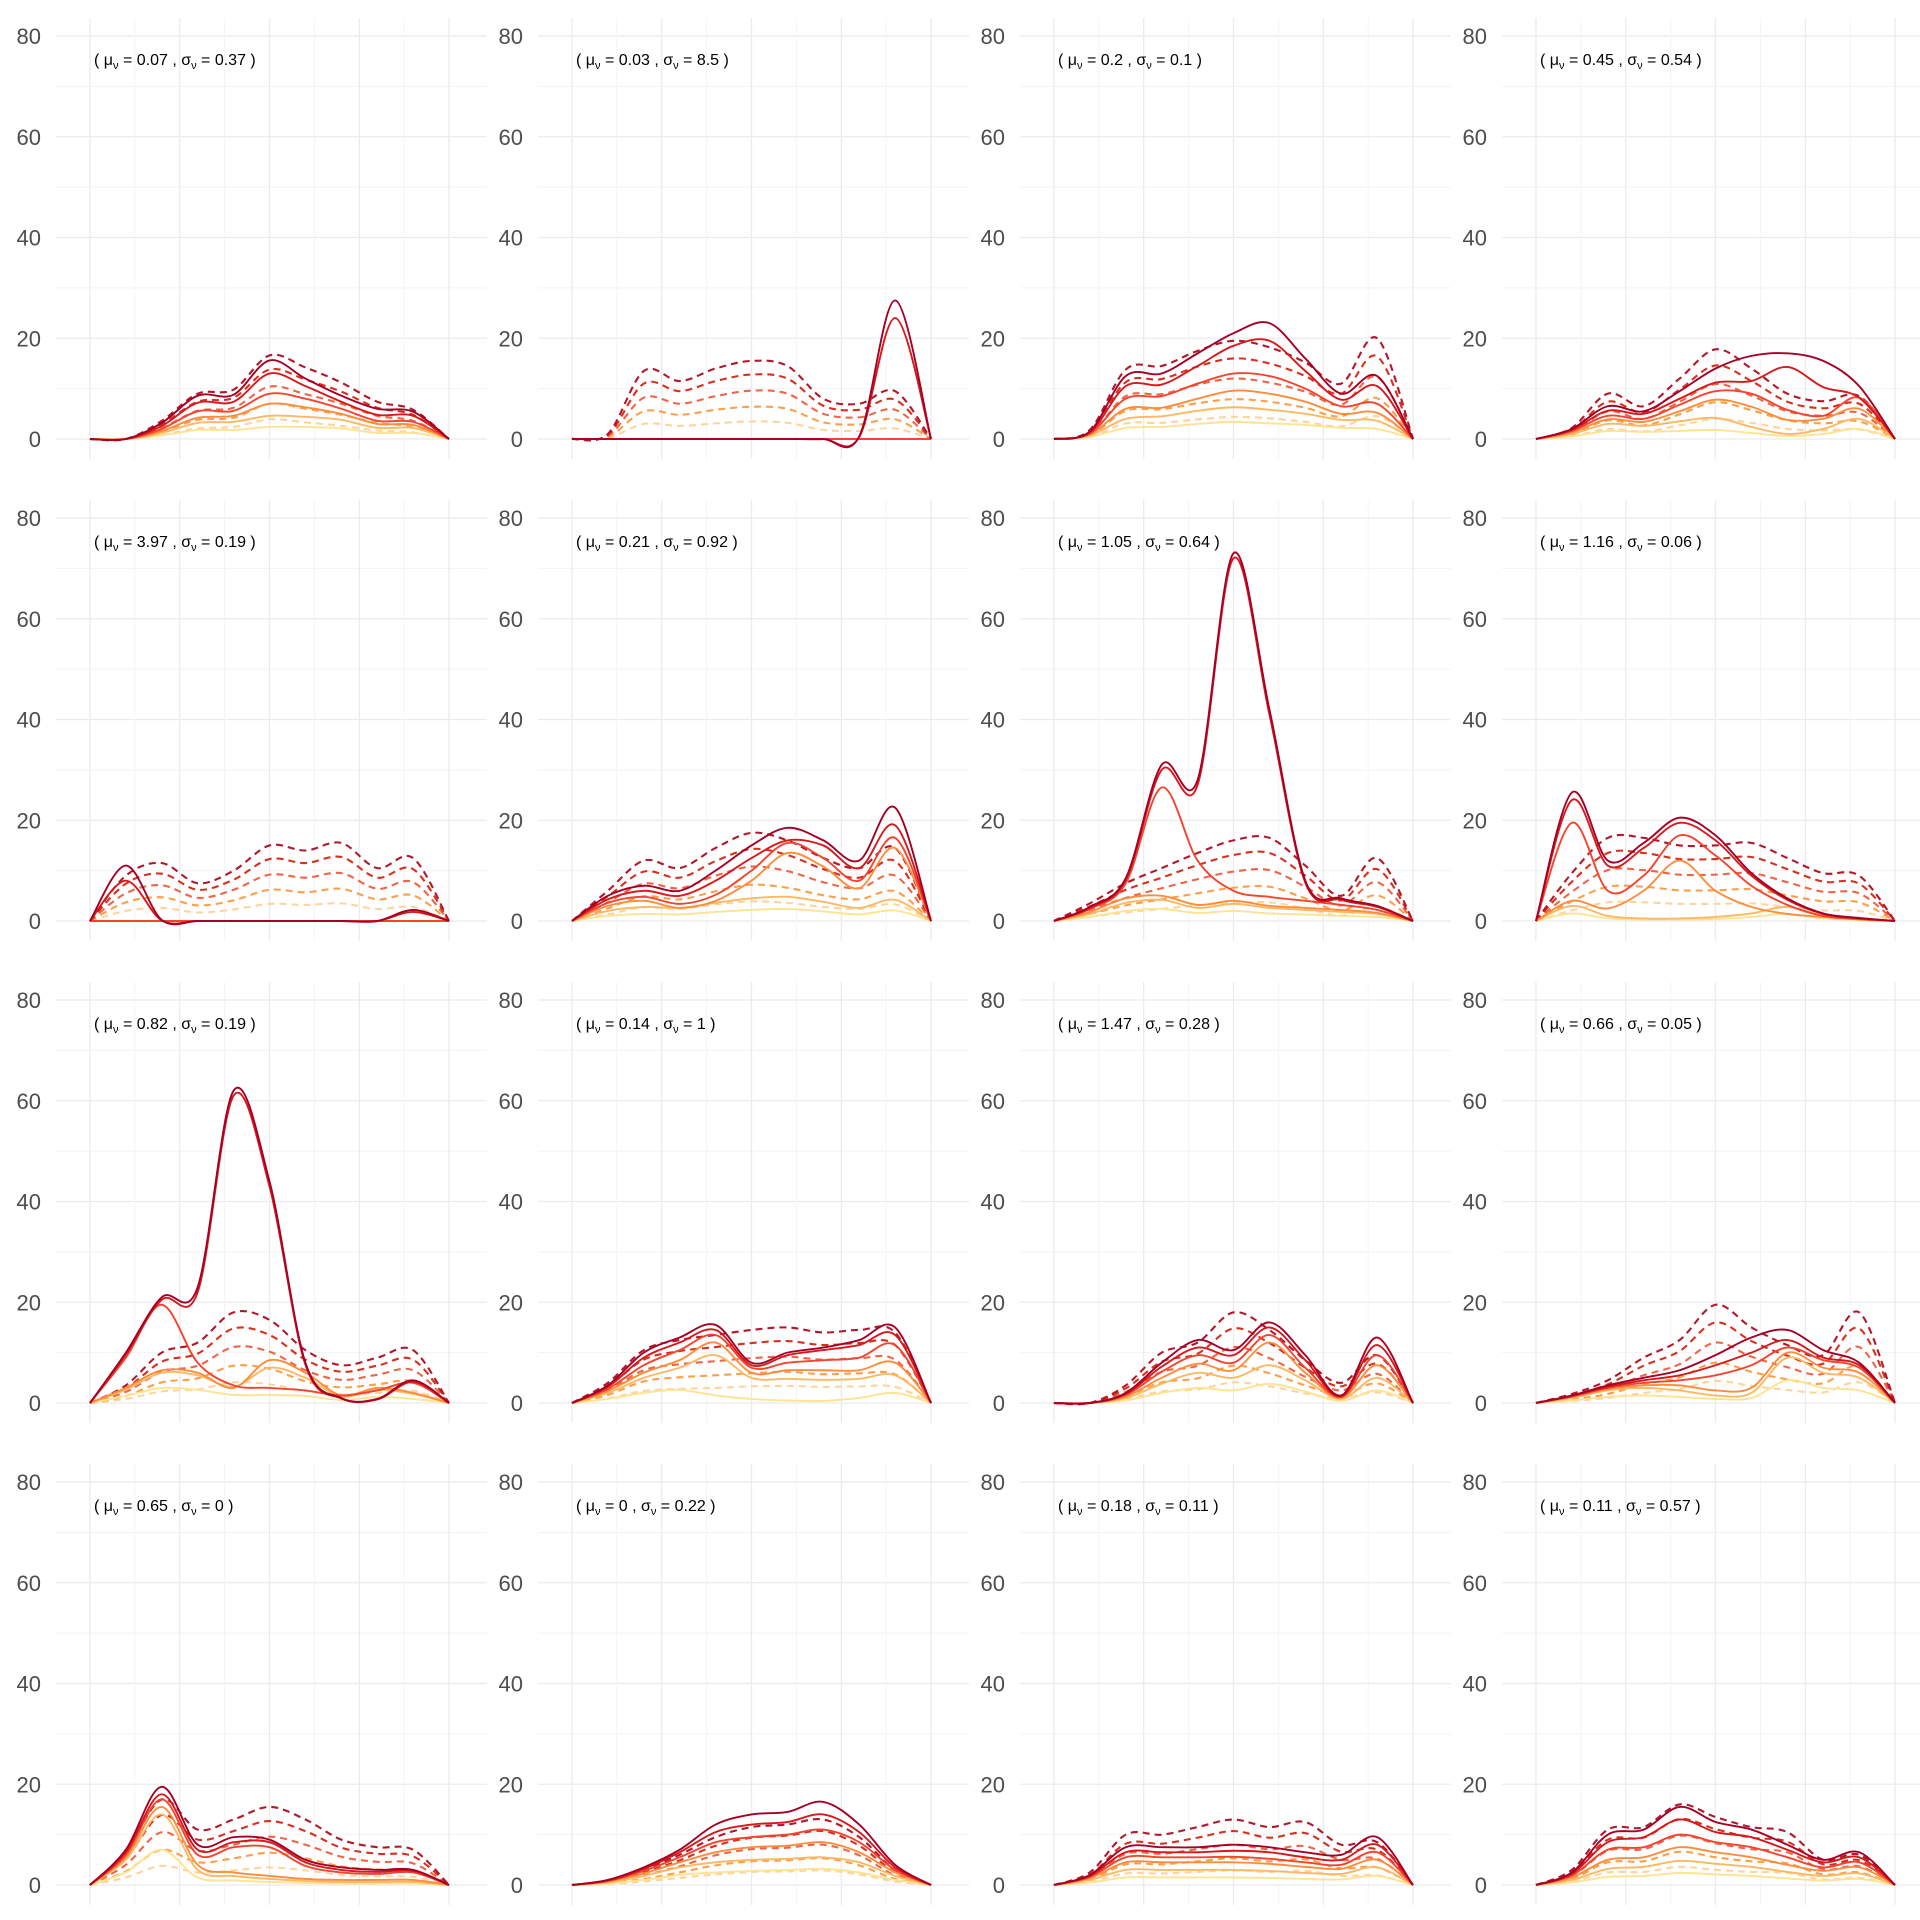 The width and height of the screenshot is (1920, 1920). Describe the element at coordinates (230, 1024) in the screenshot. I see `sigma-value: 0.19` at that location.